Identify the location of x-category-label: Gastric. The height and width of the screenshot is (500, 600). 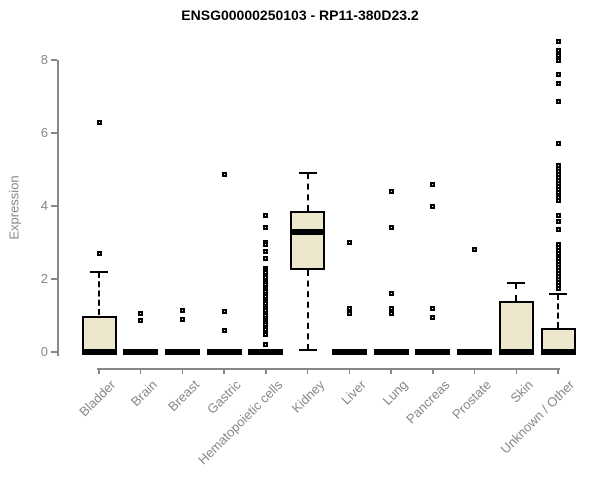
(224, 397).